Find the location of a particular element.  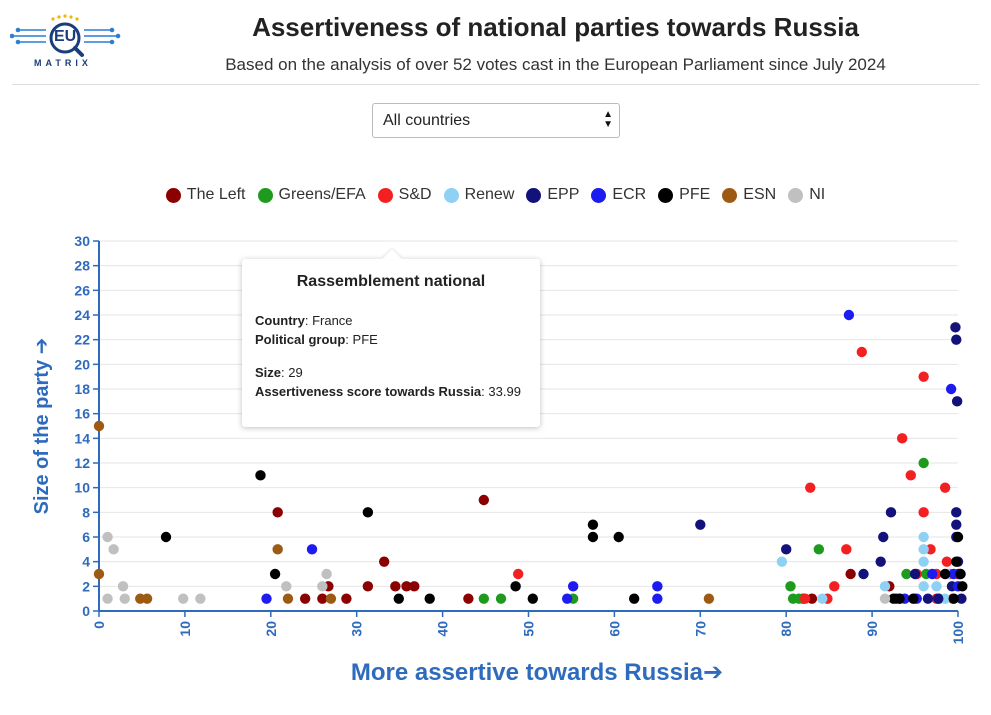

legend-item-the-left: The Left is located at coordinates (205, 195).